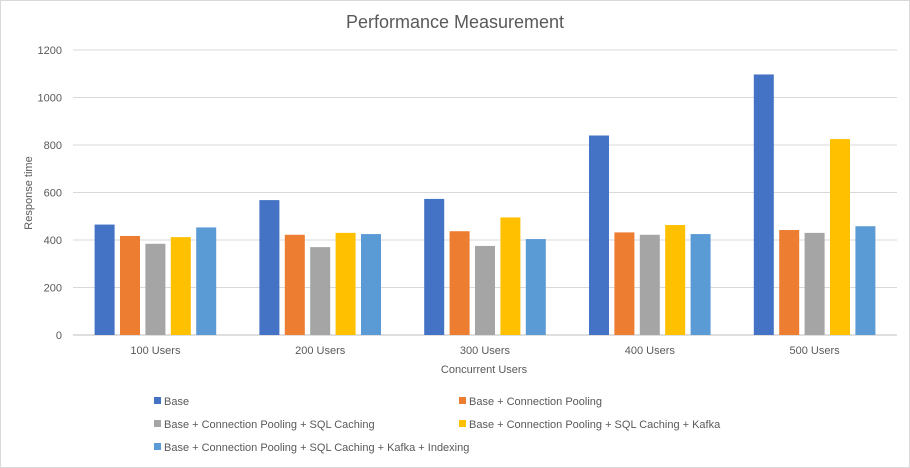 This screenshot has height=468, width=910. I want to click on x-tick-label: 100 Users, so click(155, 351).